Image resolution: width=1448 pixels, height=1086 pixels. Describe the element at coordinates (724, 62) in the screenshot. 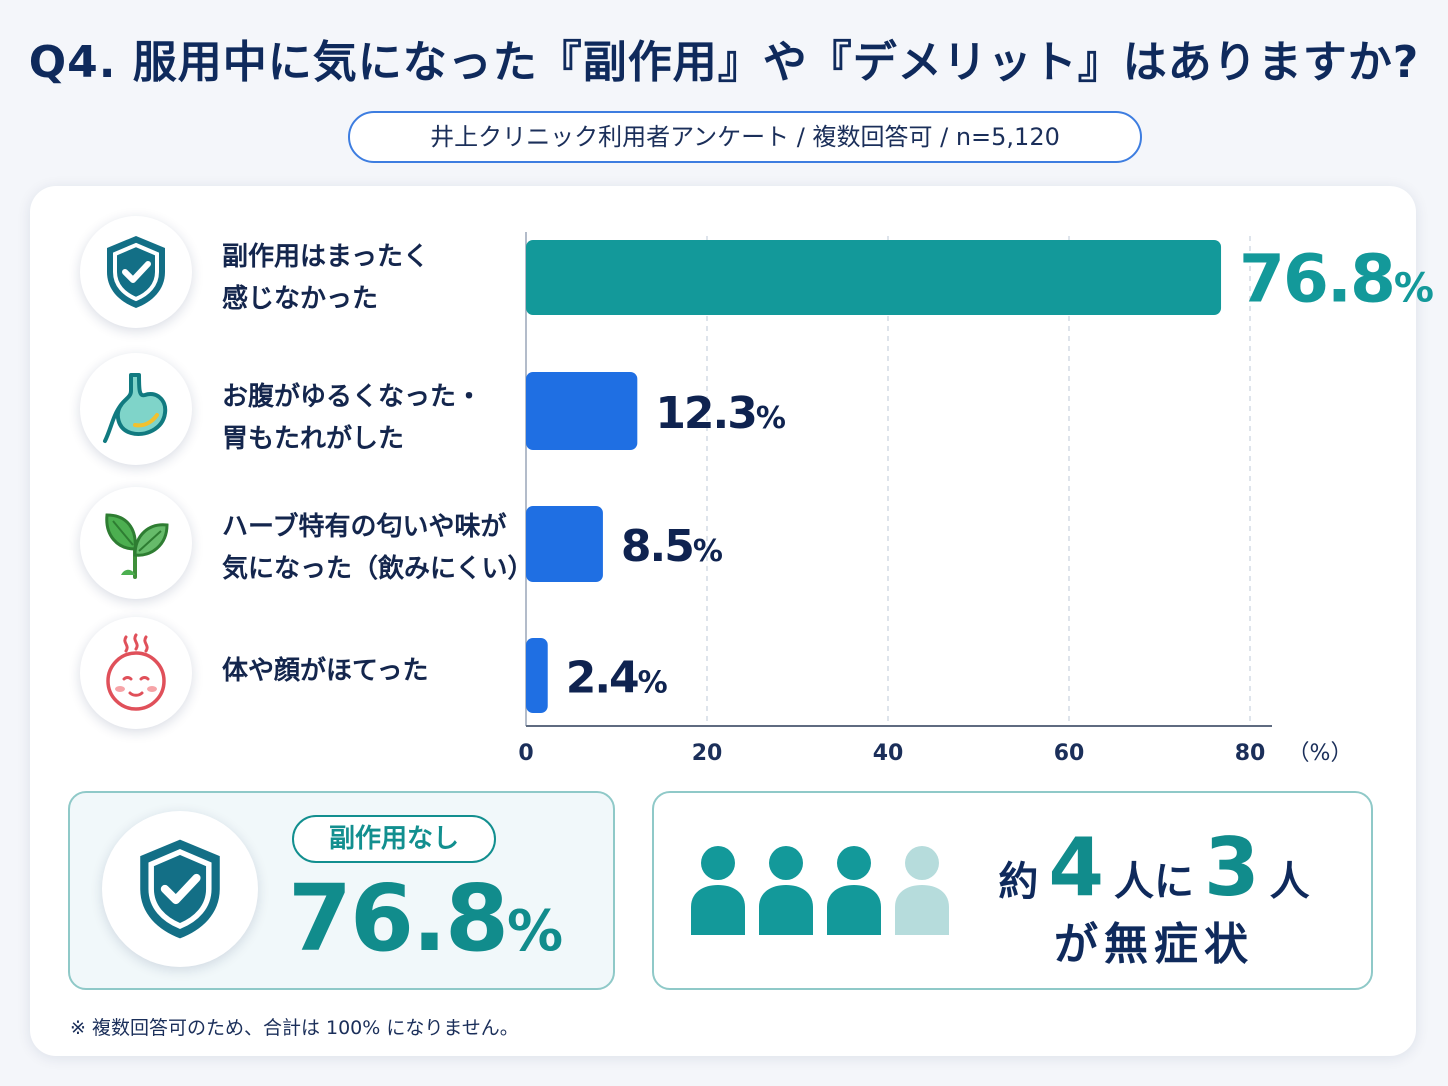

I see `page-title: Q4. 服用中に気になった『副作用』や『デメリット』はありますか?` at that location.